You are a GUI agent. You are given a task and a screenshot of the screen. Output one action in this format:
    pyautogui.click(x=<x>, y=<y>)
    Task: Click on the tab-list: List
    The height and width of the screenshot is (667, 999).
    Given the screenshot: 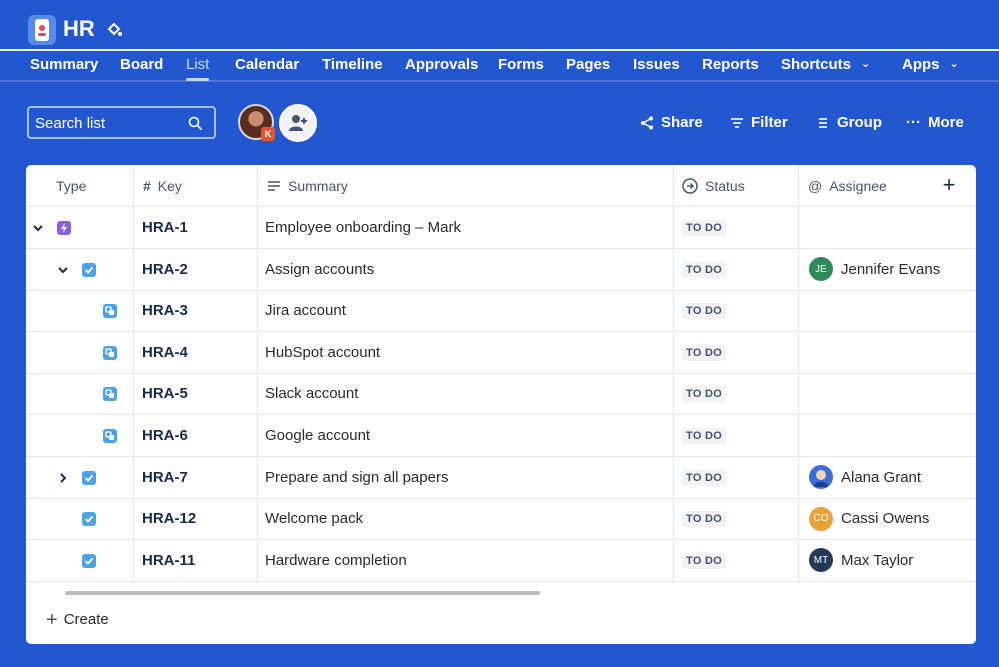 What is the action you would take?
    pyautogui.click(x=198, y=68)
    